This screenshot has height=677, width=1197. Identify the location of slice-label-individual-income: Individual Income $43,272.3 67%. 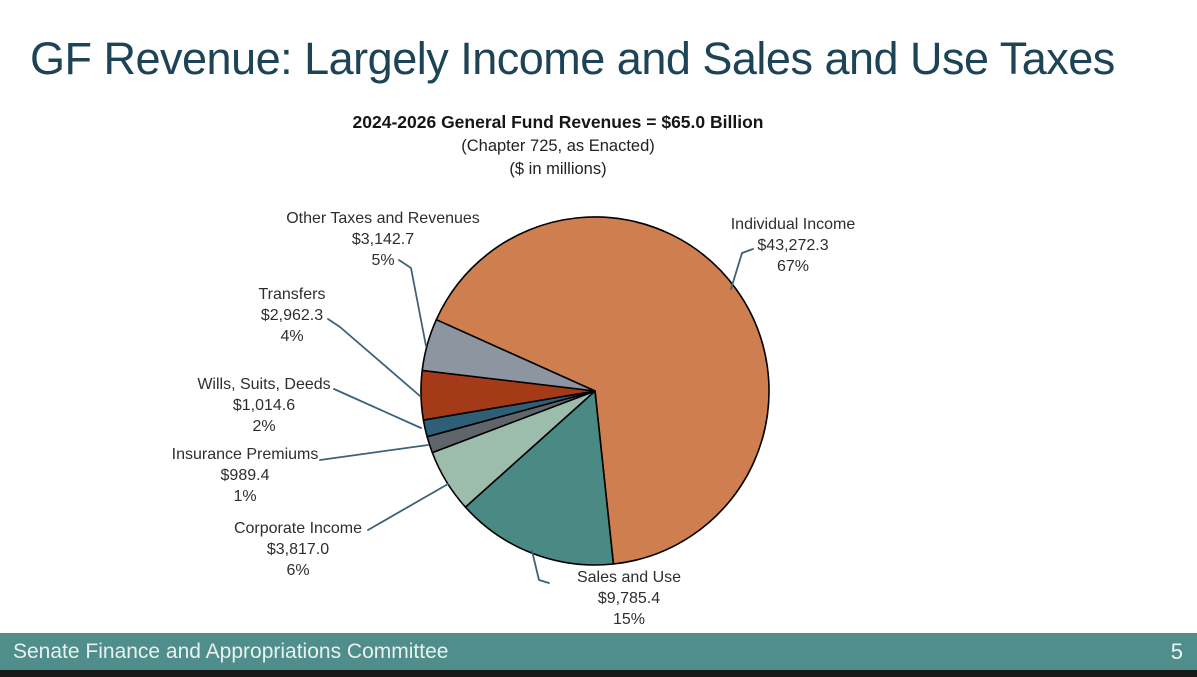
(793, 245).